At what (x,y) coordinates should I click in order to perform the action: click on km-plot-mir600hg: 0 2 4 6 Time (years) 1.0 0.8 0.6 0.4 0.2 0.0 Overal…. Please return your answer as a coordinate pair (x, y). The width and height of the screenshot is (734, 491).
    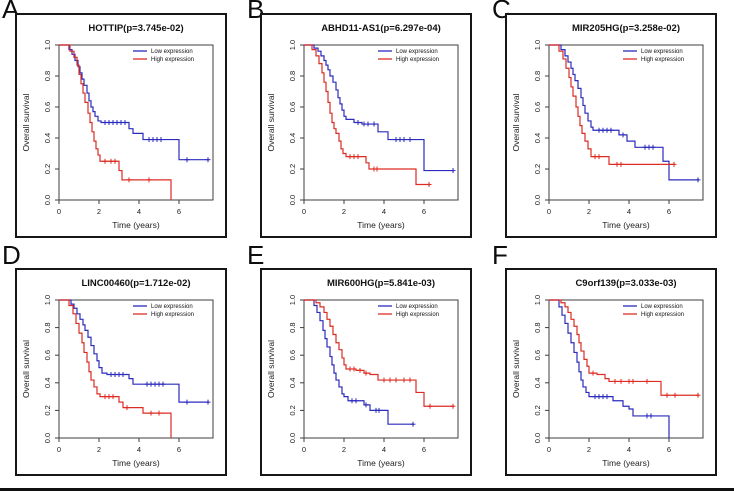
    Looking at the image, I should click on (362, 381).